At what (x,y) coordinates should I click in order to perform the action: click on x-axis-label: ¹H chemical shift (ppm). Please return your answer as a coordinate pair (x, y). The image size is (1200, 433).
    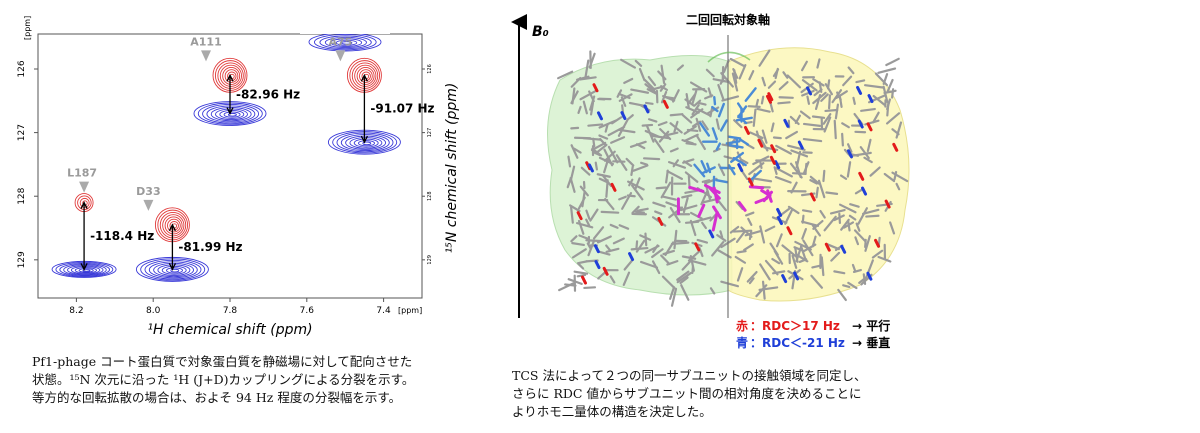
    Looking at the image, I should click on (229, 330).